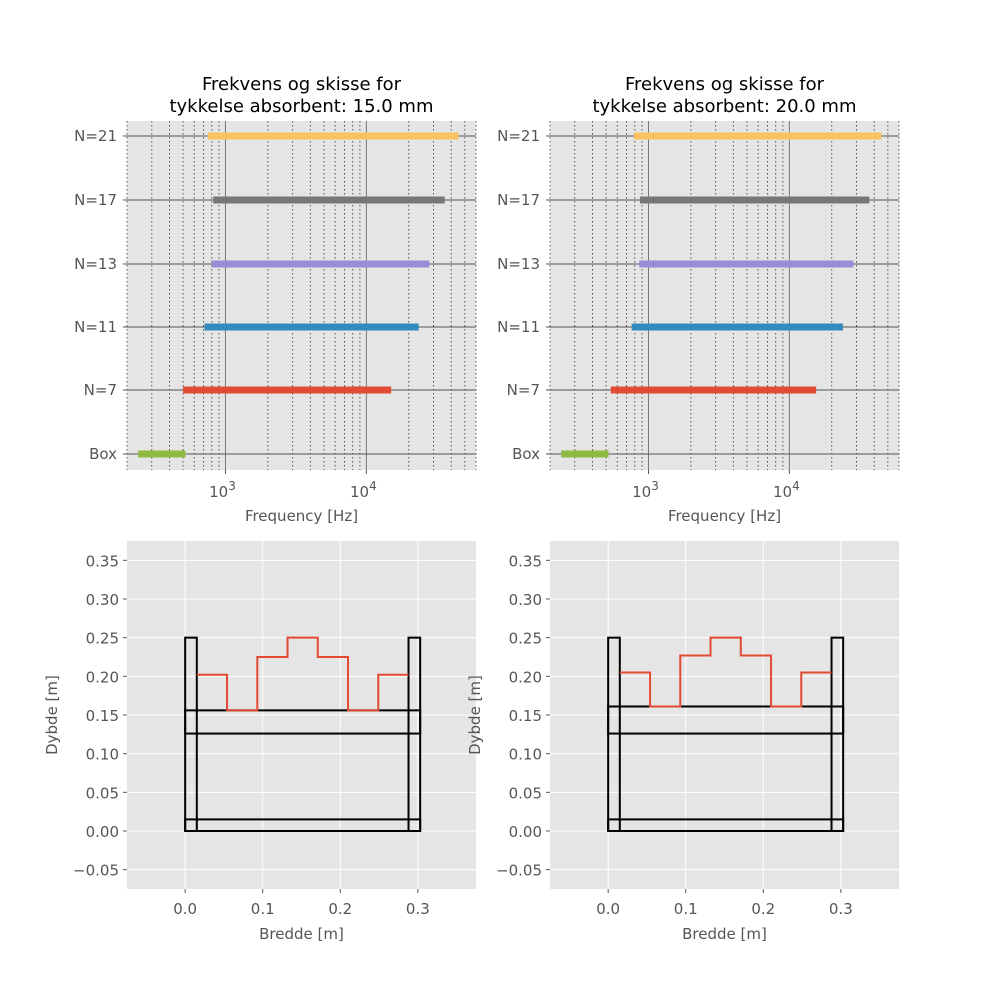 The width and height of the screenshot is (1000, 1000). I want to click on chart-title-line-2: tykkelse absorbent: 20.0 mm, so click(724, 106).